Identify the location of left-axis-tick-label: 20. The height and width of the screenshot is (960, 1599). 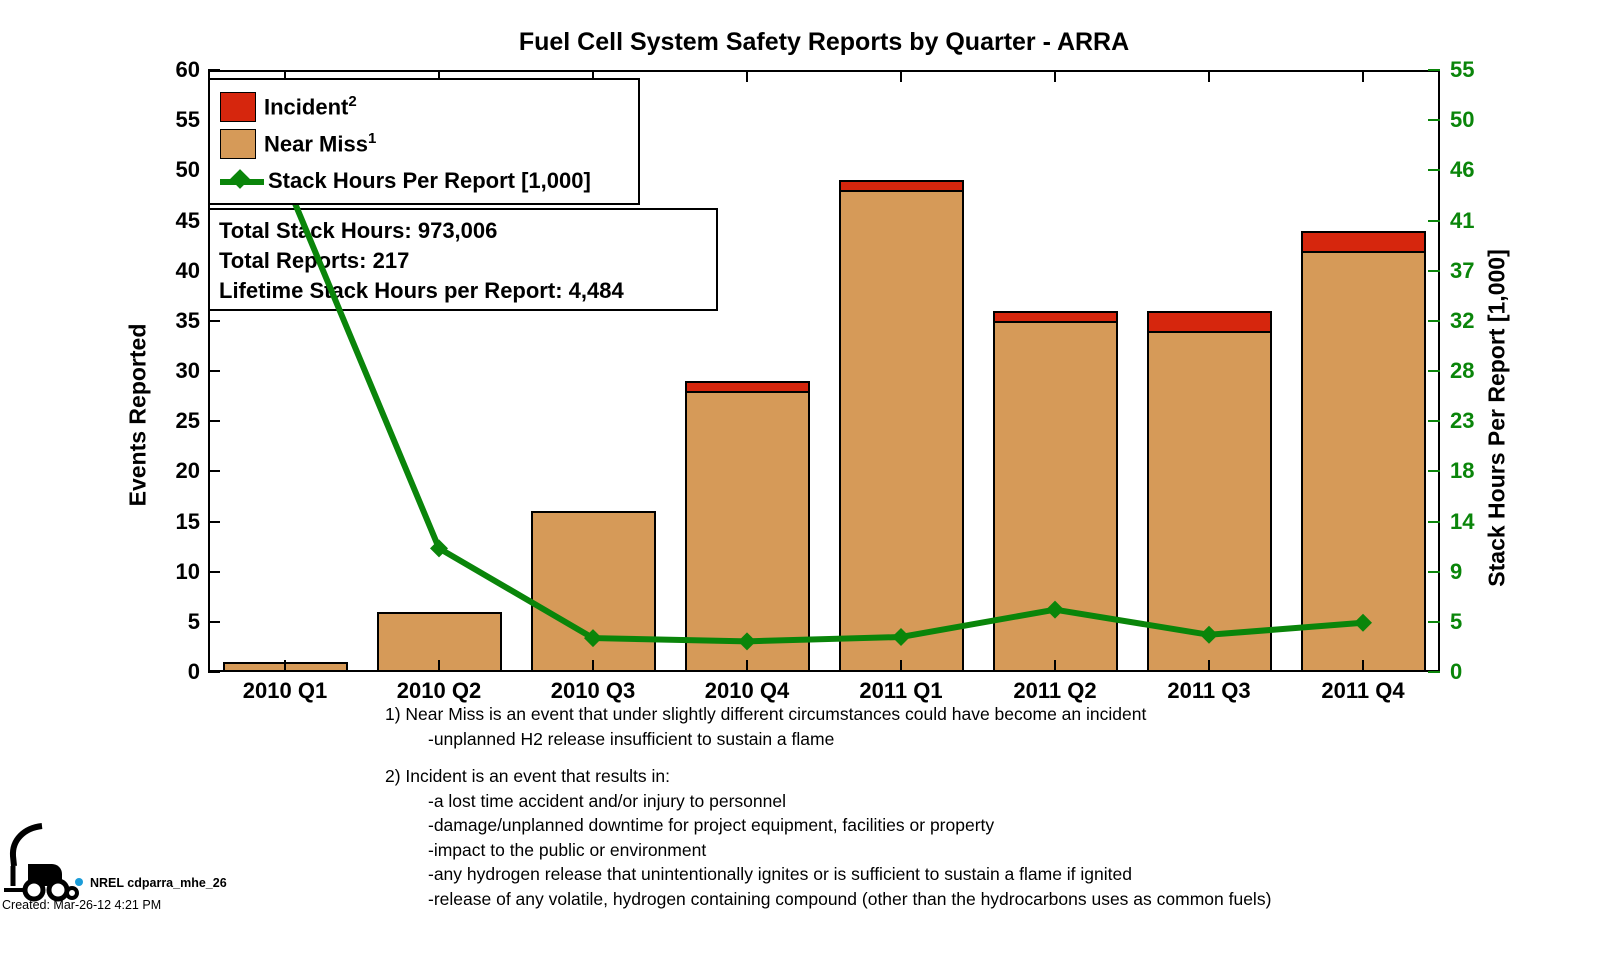
(187, 471).